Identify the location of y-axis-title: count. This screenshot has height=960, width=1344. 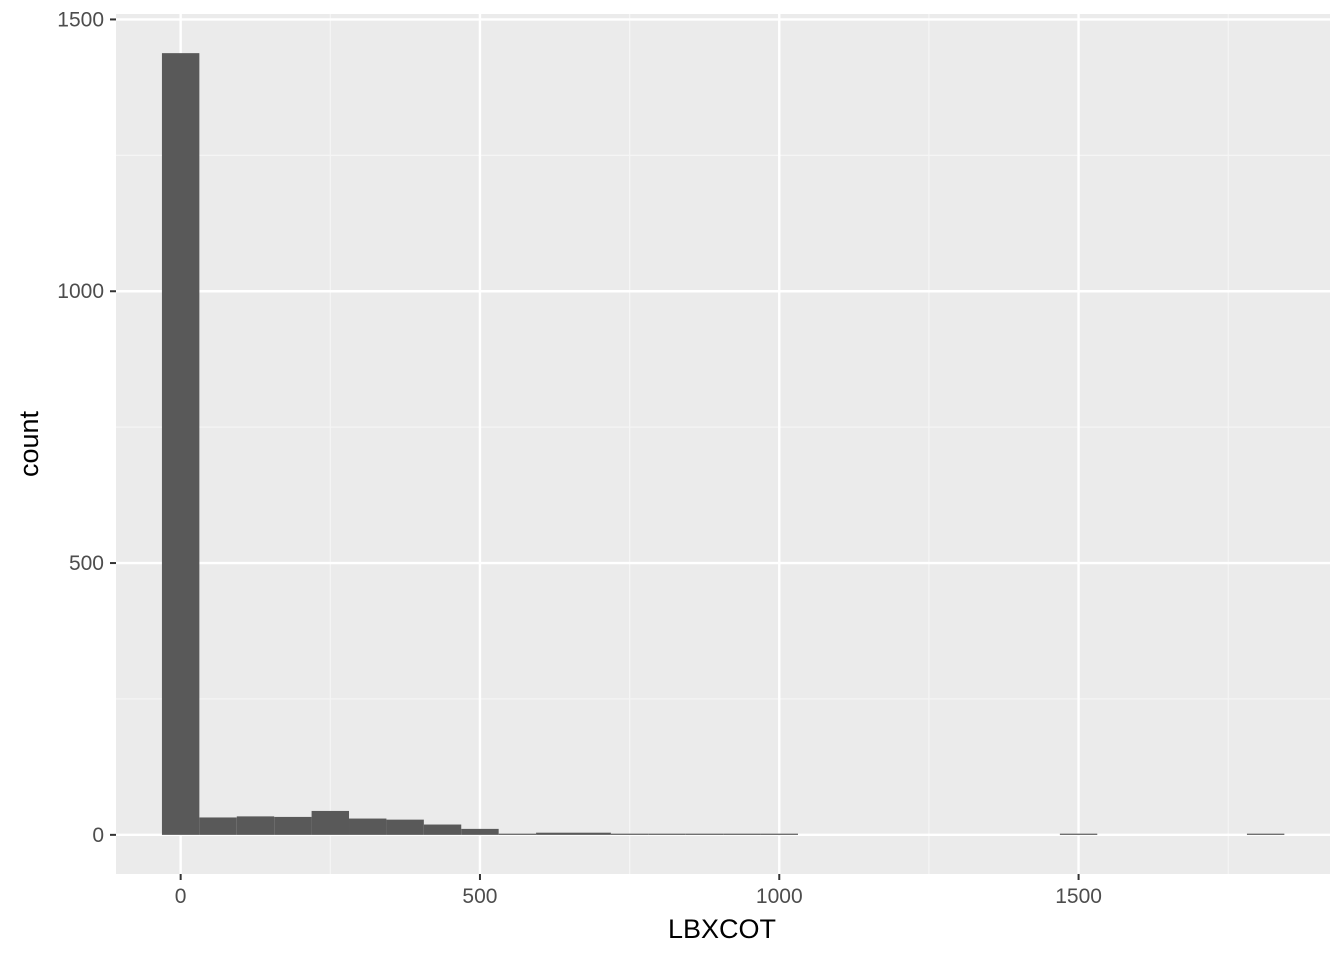
(29, 443).